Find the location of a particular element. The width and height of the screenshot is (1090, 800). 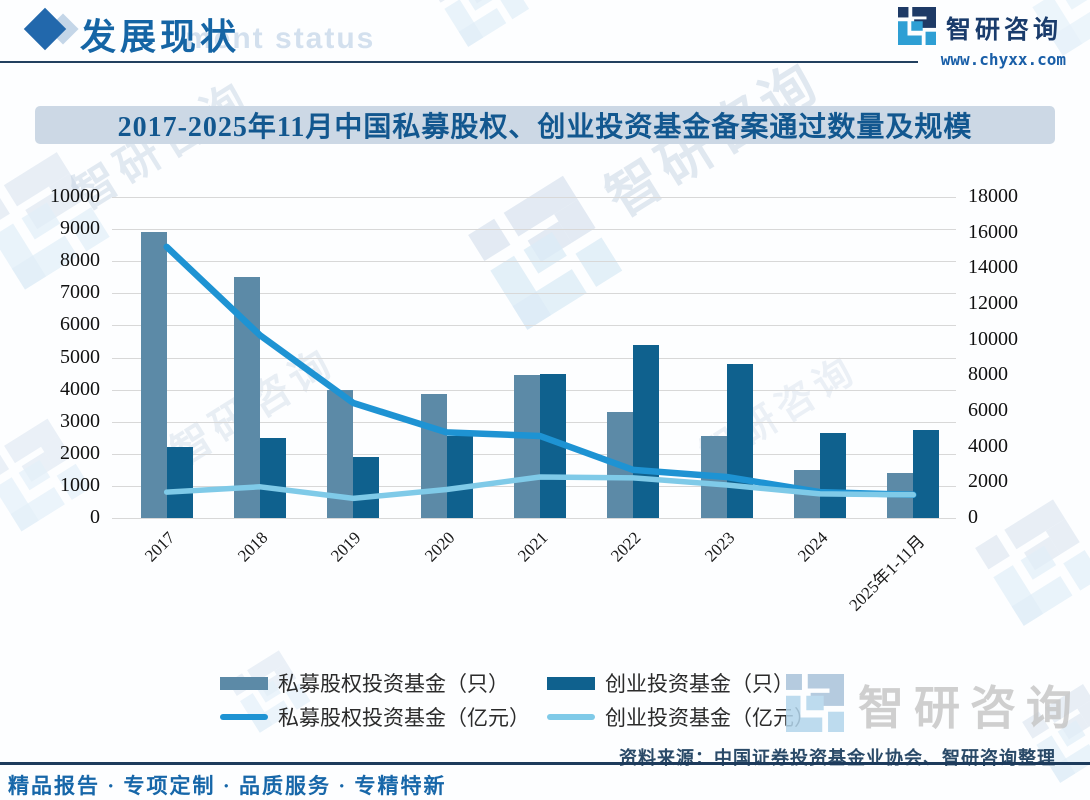

x-axis-label: 2018 is located at coordinates (252, 547).